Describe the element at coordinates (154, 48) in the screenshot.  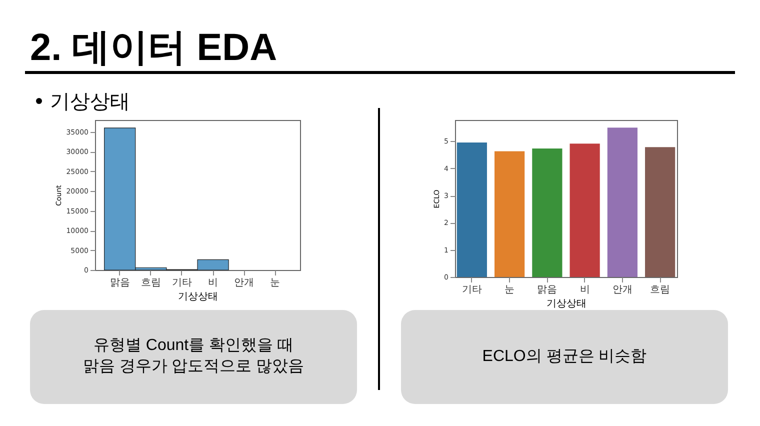
I see `chart-title: 2. 데이터 EDA` at that location.